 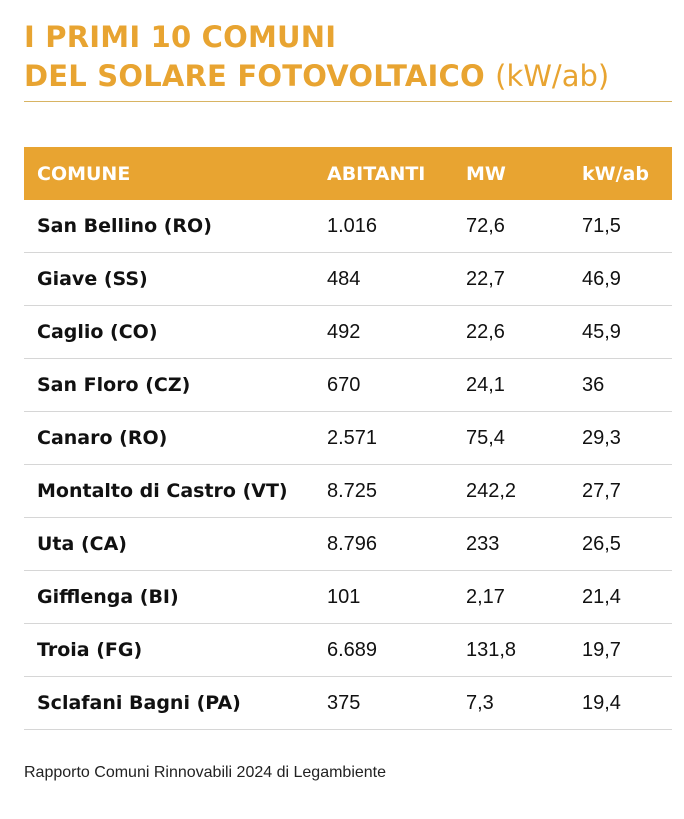 What do you see at coordinates (383, 544) in the screenshot?
I see `cell-abitanti: 8.796` at bounding box center [383, 544].